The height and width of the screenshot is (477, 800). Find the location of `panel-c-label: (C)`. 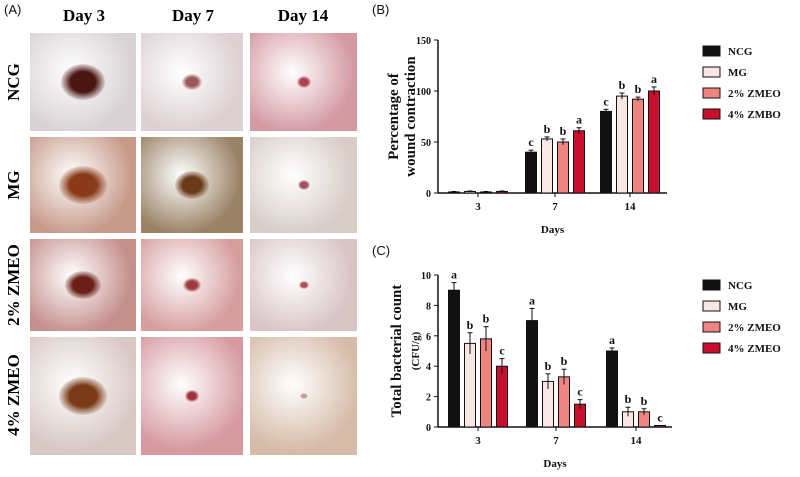

panel-c-label: (C) is located at coordinates (381, 250).